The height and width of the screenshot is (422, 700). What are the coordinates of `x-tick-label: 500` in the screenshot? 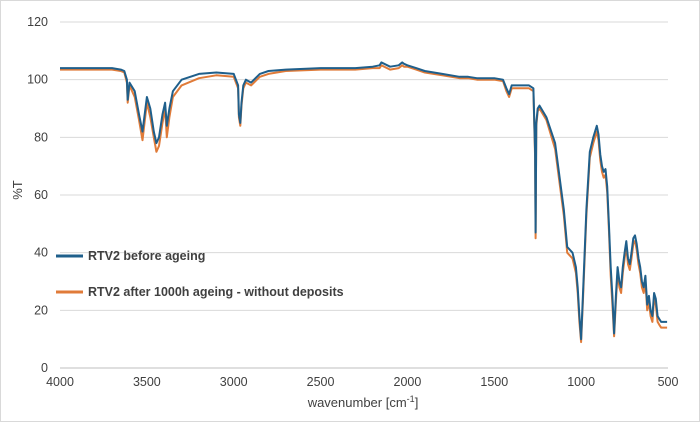 It's located at (668, 382).